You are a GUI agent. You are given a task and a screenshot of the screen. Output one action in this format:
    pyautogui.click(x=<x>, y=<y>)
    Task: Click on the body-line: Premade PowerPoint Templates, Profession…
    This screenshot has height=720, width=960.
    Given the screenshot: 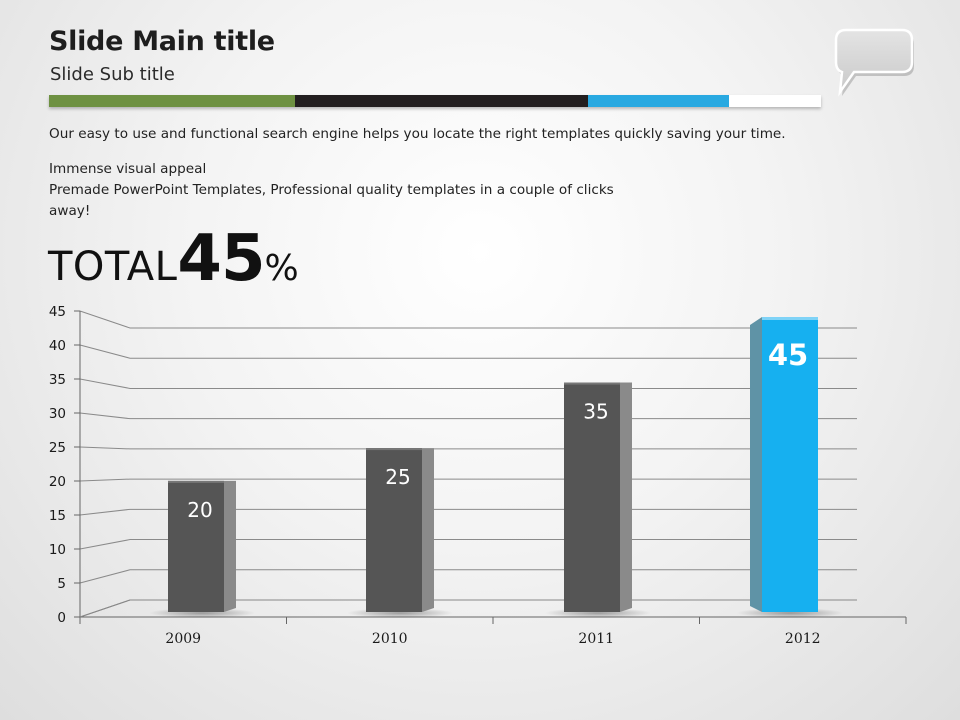 What is the action you would take?
    pyautogui.click(x=331, y=190)
    